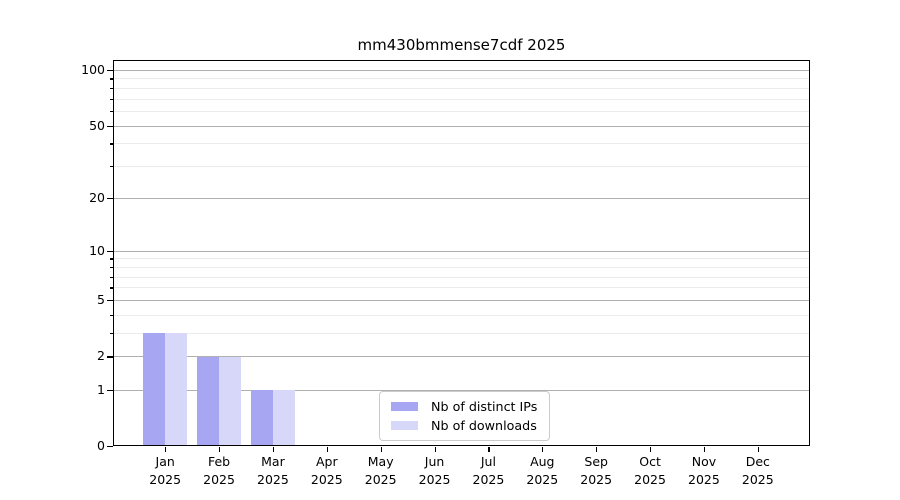 This screenshot has width=900, height=500. I want to click on x-tick-label: Mar 2025, so click(273, 470).